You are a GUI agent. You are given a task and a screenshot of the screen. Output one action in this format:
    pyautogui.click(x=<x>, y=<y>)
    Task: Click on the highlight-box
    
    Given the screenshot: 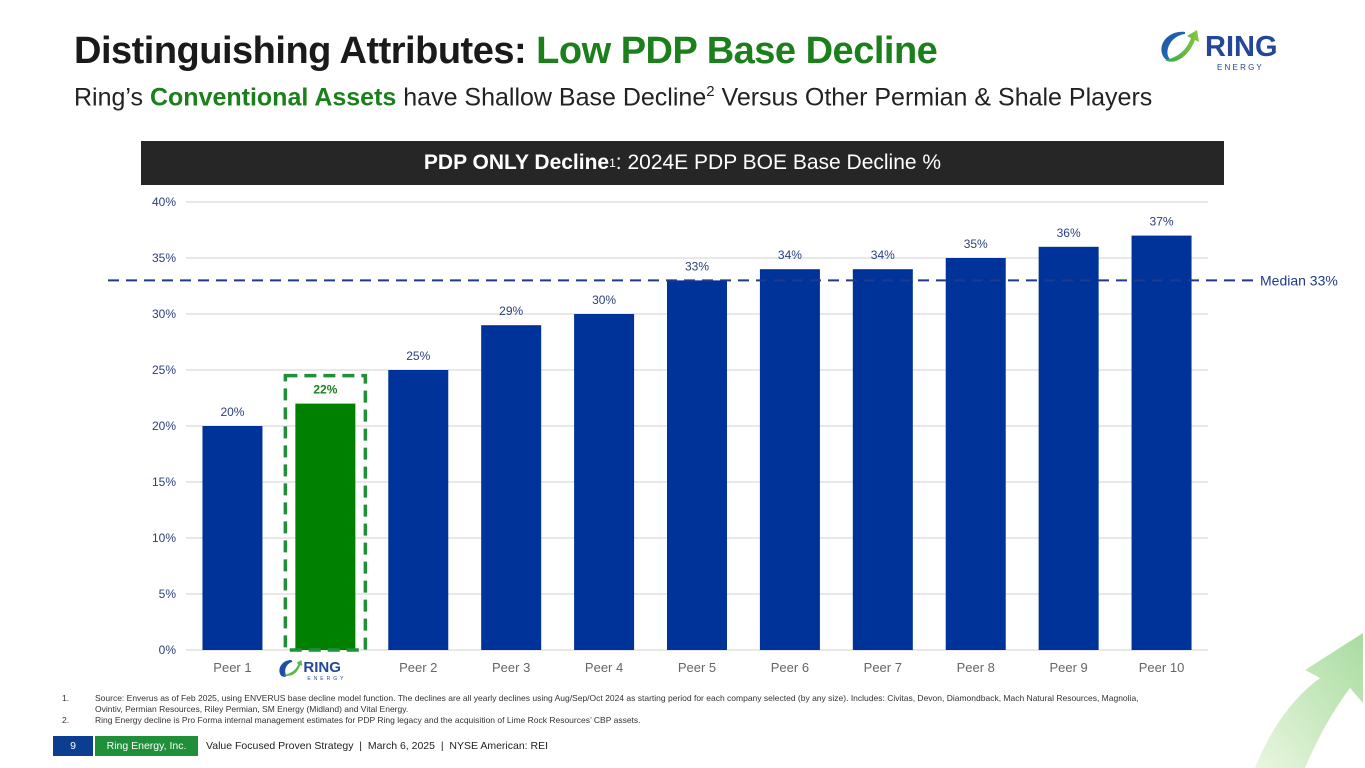 What is the action you would take?
    pyautogui.click(x=325, y=512)
    